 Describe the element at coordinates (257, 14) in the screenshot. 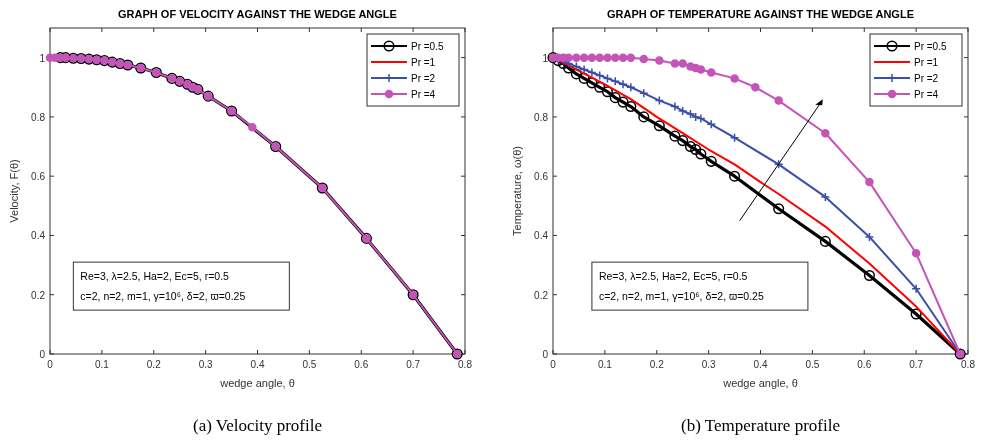

I see `chart-title: GRAPH OF VELOCITY AGAINST THE WEDGE ANGLE` at that location.